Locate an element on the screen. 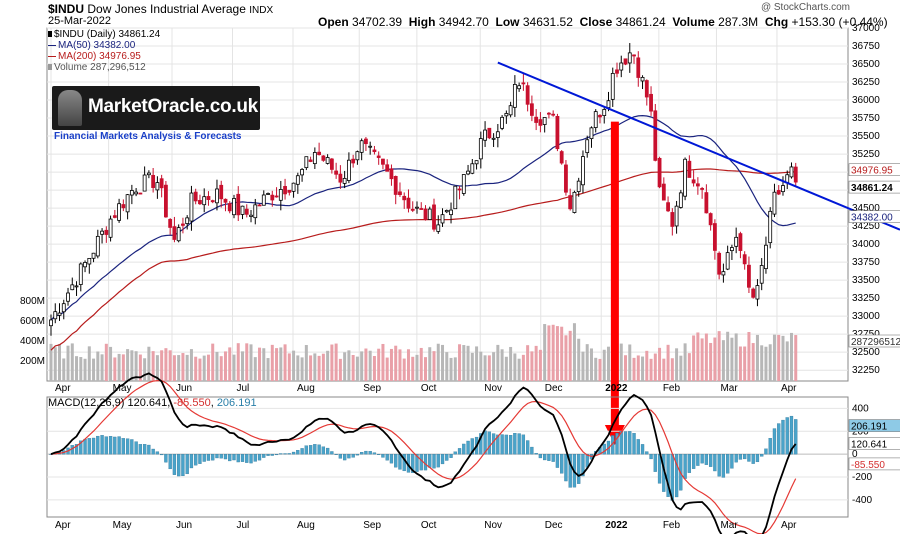 The image size is (900, 534). price-month-label: Sep is located at coordinates (372, 388).